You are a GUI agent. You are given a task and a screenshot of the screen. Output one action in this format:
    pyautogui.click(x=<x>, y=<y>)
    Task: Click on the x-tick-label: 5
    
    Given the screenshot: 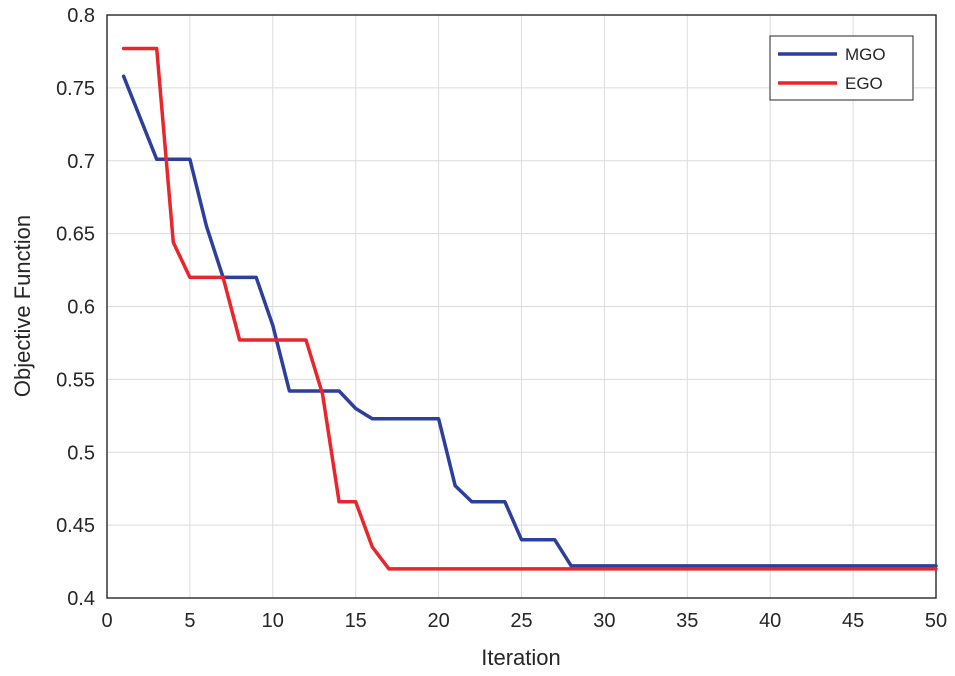 What is the action you would take?
    pyautogui.click(x=189, y=621)
    